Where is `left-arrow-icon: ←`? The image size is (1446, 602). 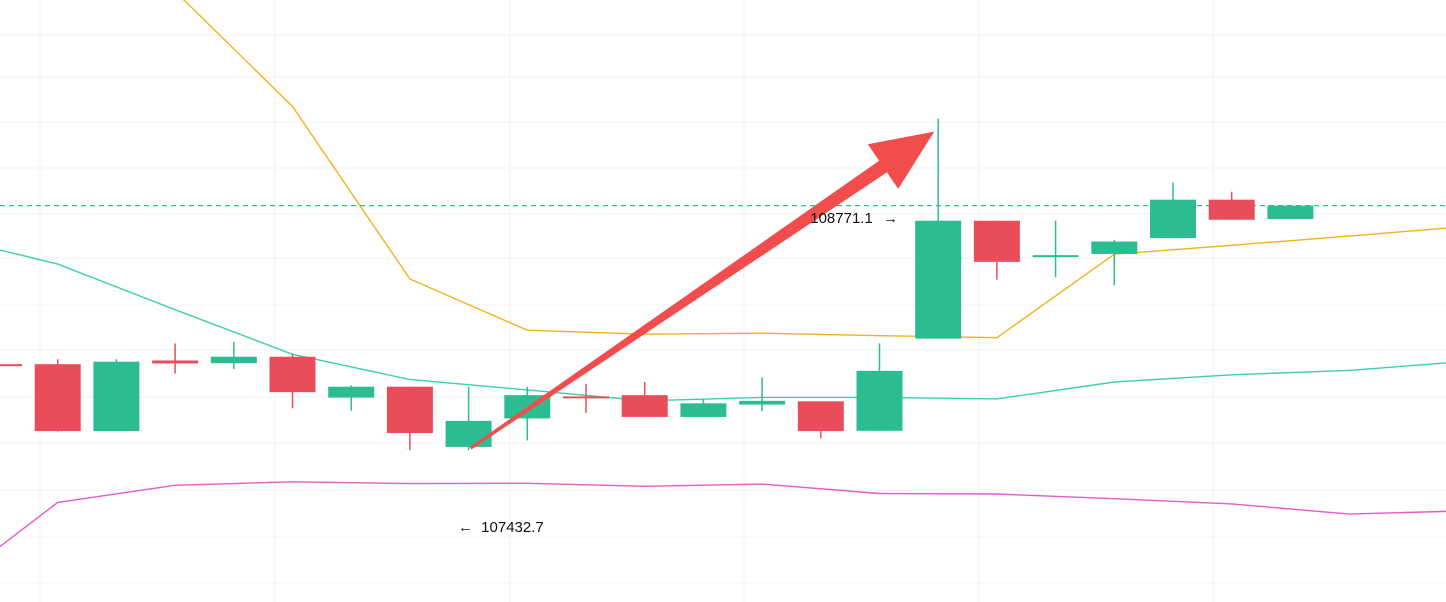
left-arrow-icon: ← is located at coordinates (465, 527).